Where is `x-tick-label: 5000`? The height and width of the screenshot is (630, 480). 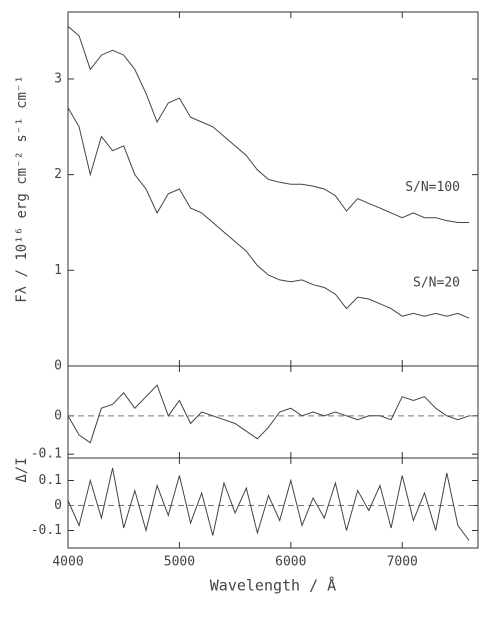
x-tick-label: 5000 is located at coordinates (179, 562).